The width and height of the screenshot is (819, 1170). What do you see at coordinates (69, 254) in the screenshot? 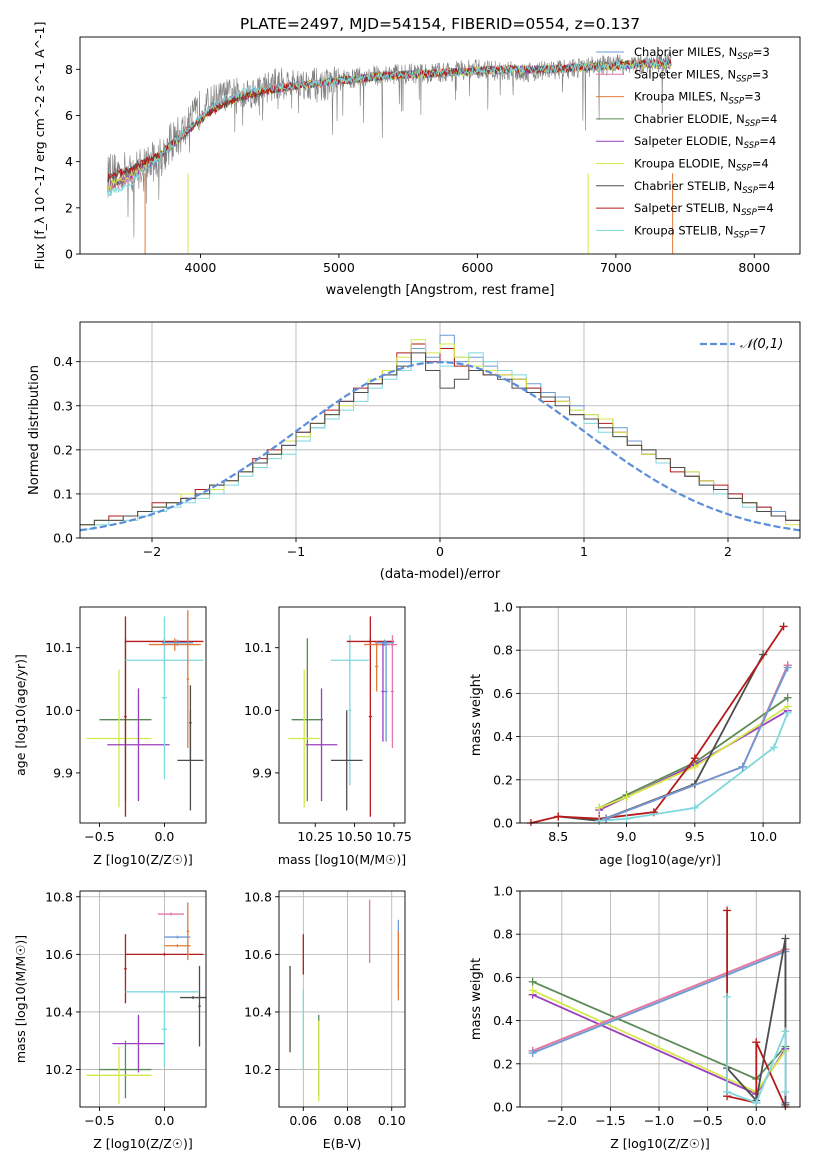
I see `y-tick-label: 0` at bounding box center [69, 254].